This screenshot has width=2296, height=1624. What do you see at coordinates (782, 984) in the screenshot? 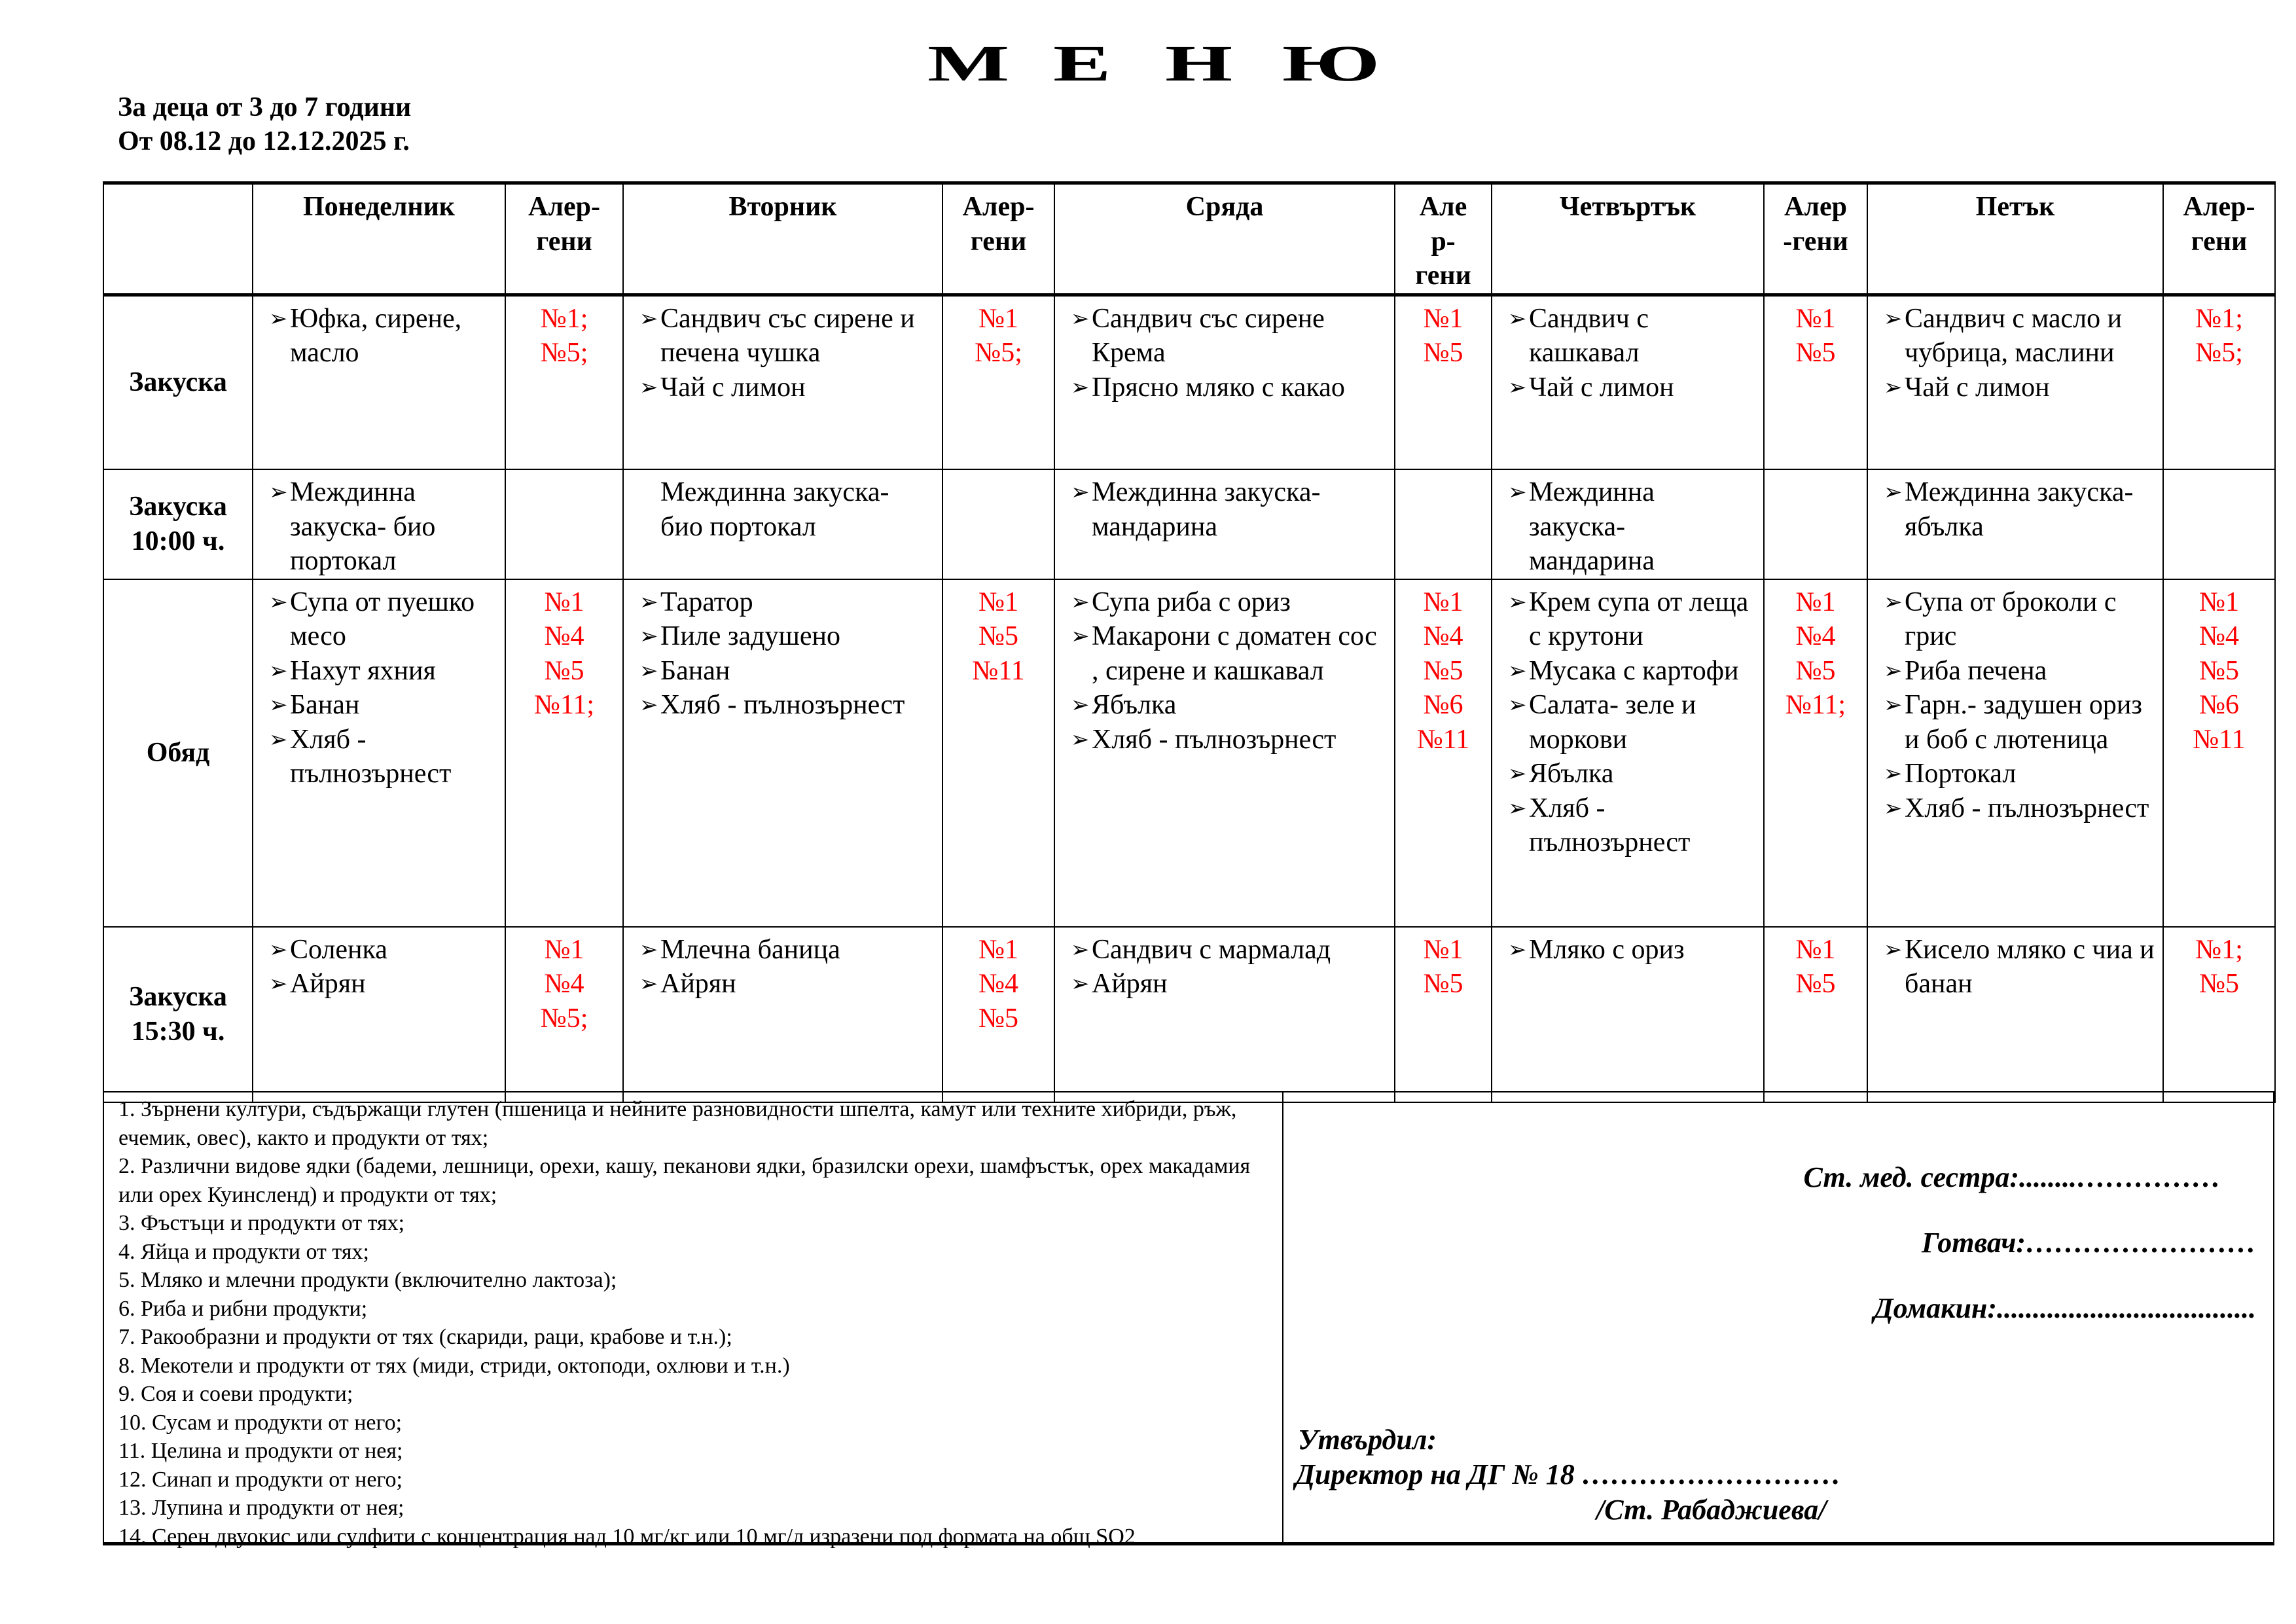
I see `dish-item: ➢ Айрян` at bounding box center [782, 984].